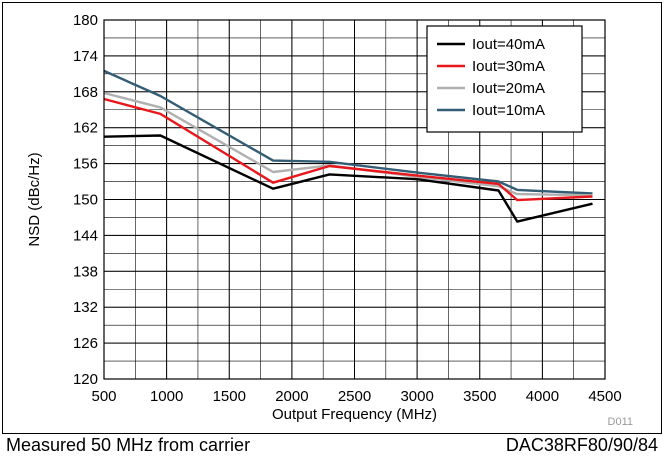 The image size is (666, 460). Describe the element at coordinates (354, 396) in the screenshot. I see `x-tick-label: 2500` at that location.